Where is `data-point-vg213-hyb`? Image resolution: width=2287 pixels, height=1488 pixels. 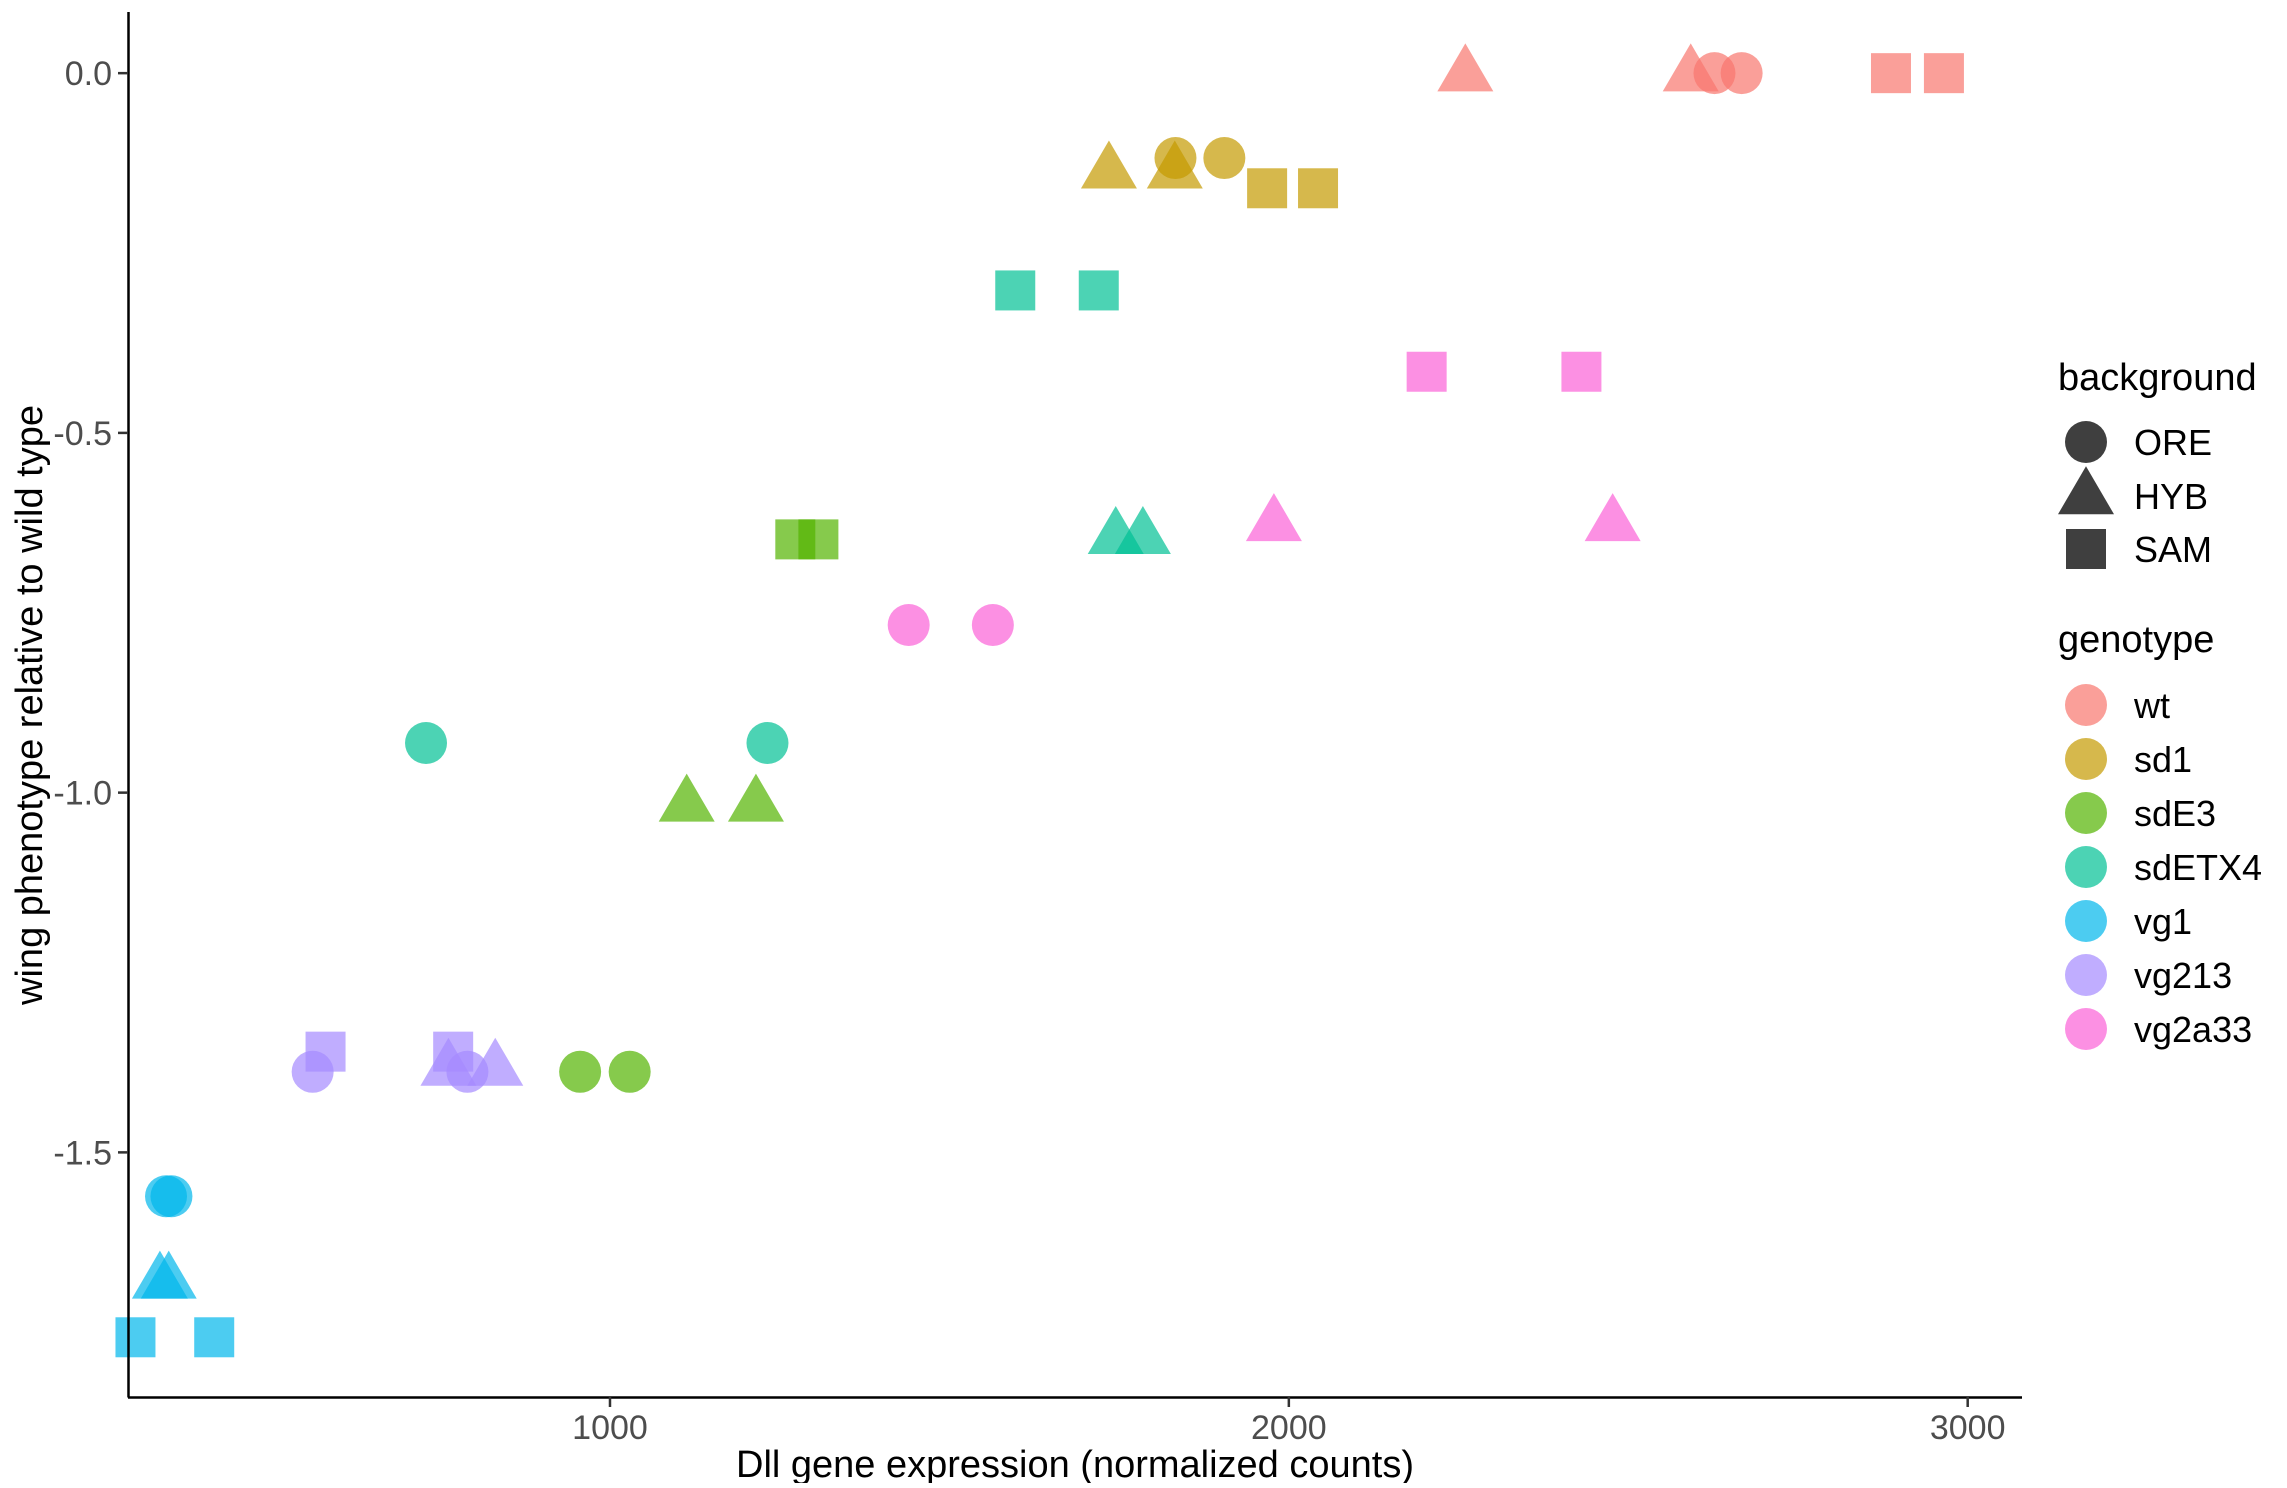 data-point-vg213-hyb is located at coordinates (495, 1061).